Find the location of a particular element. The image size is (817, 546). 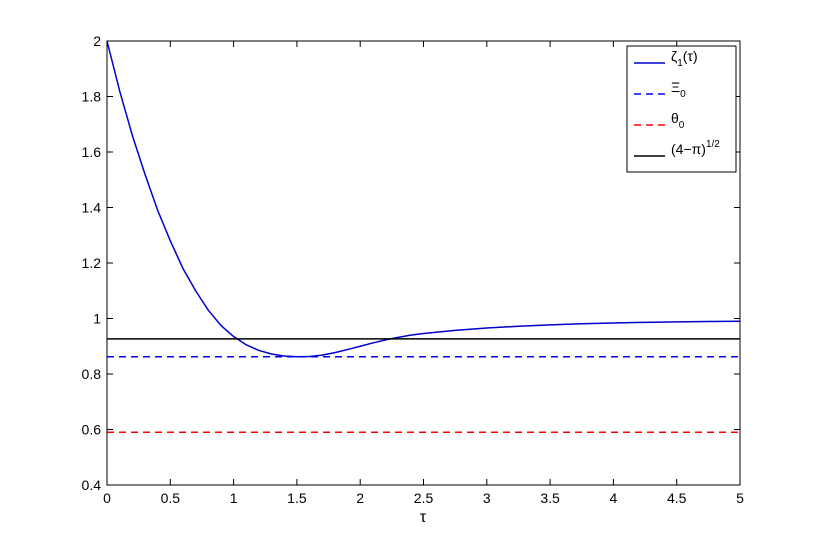

y-tick-label: 1.4 is located at coordinates (92, 208).